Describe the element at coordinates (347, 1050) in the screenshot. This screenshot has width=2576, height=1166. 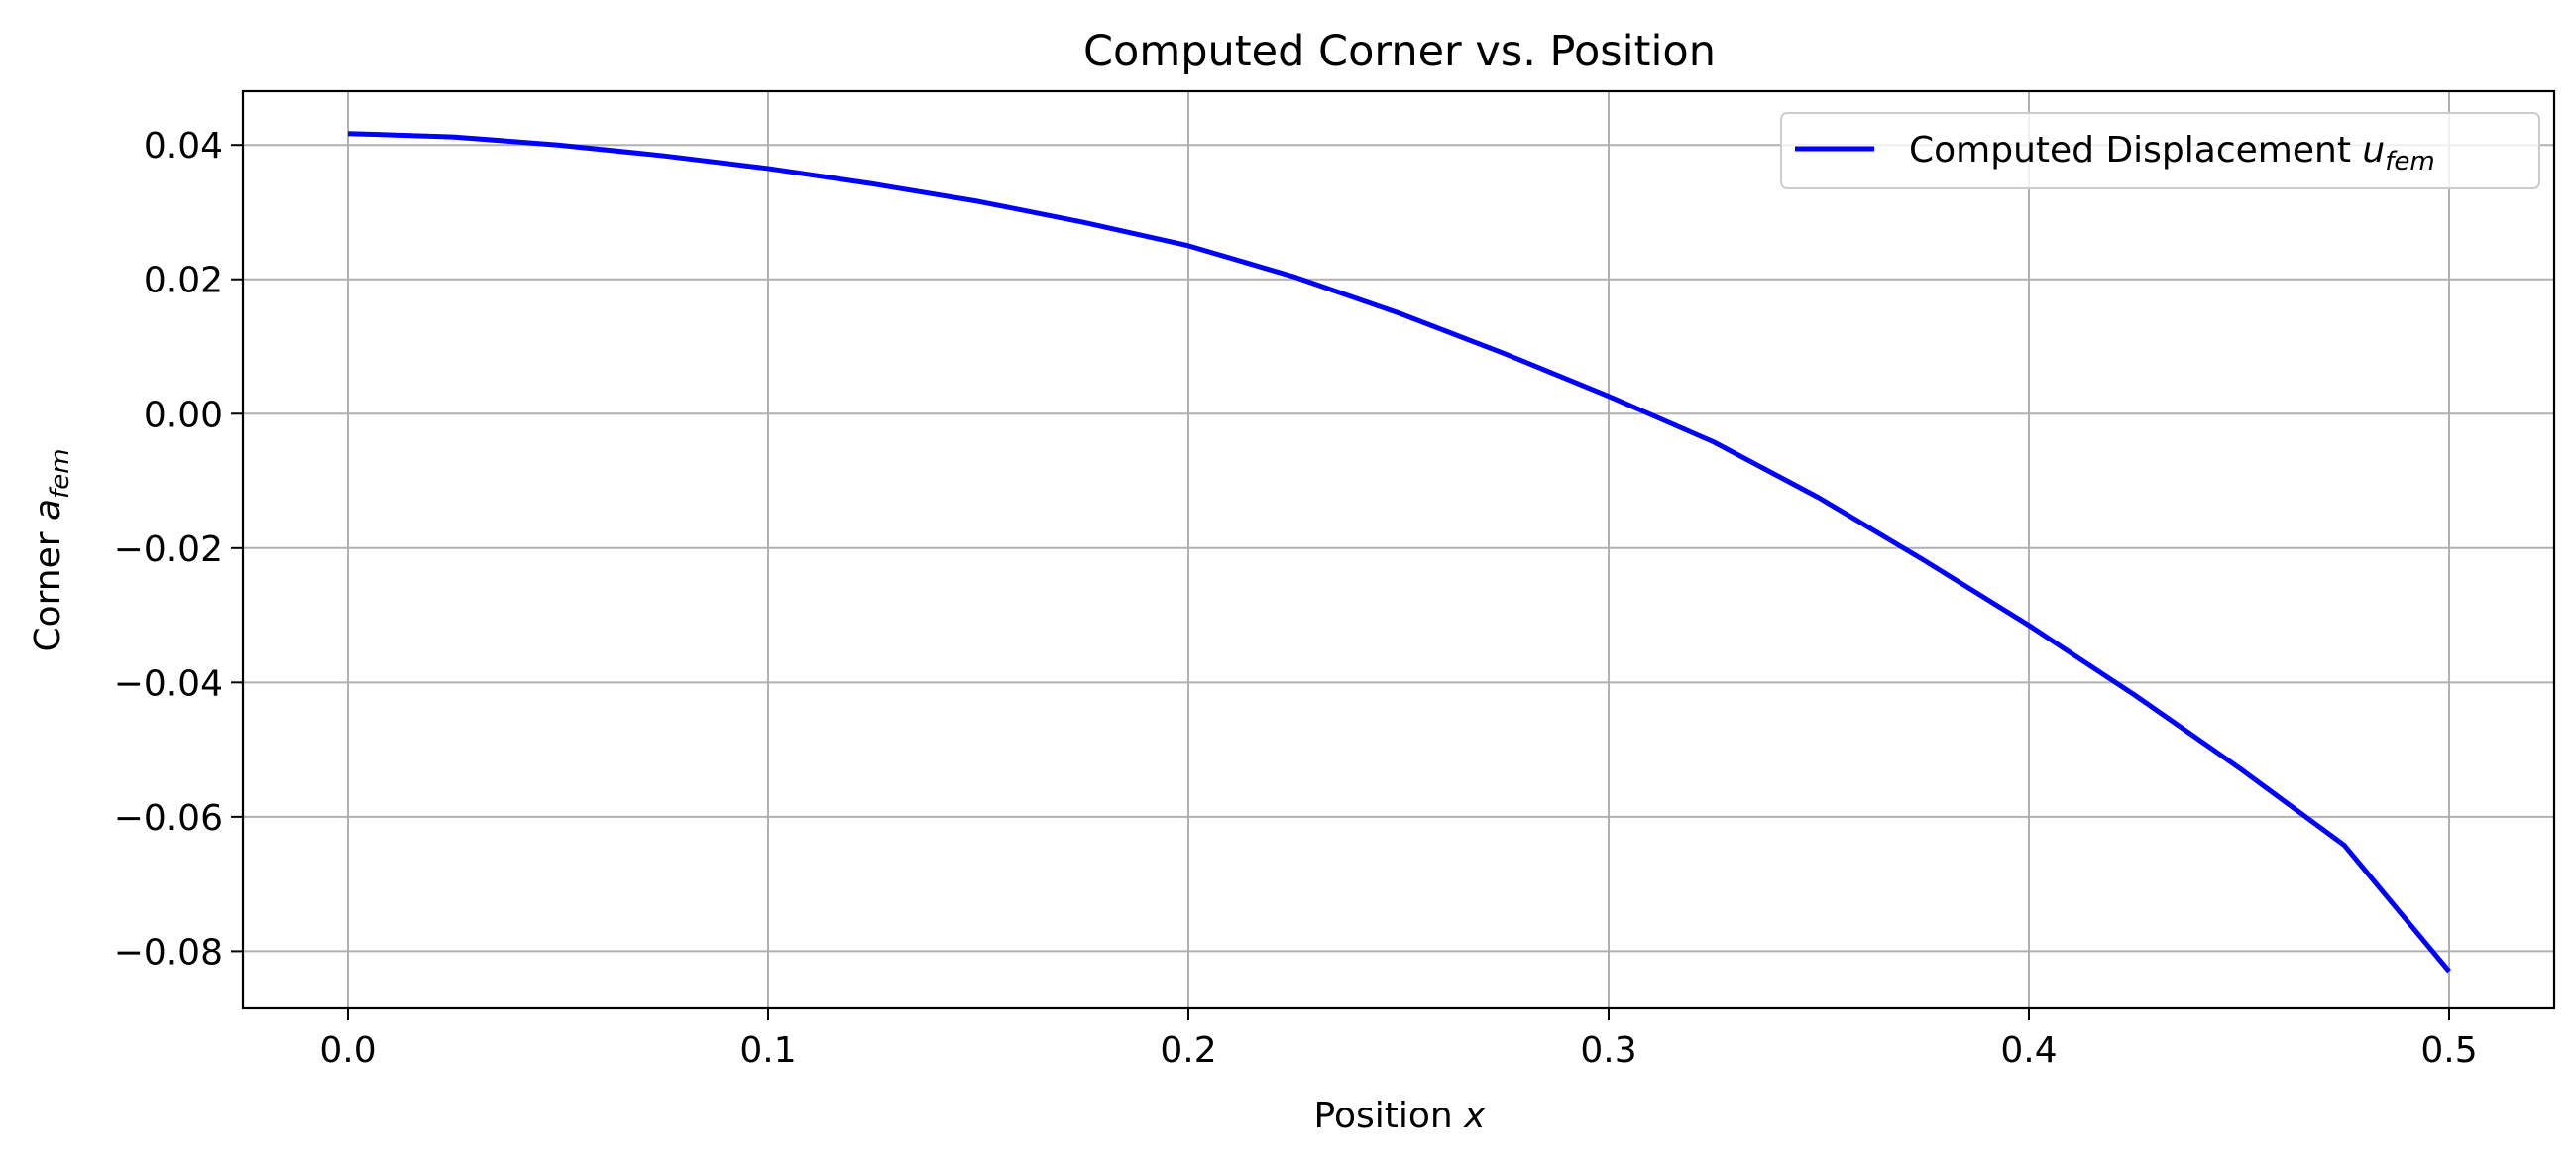
I see `x-tick-label: 0.0` at that location.